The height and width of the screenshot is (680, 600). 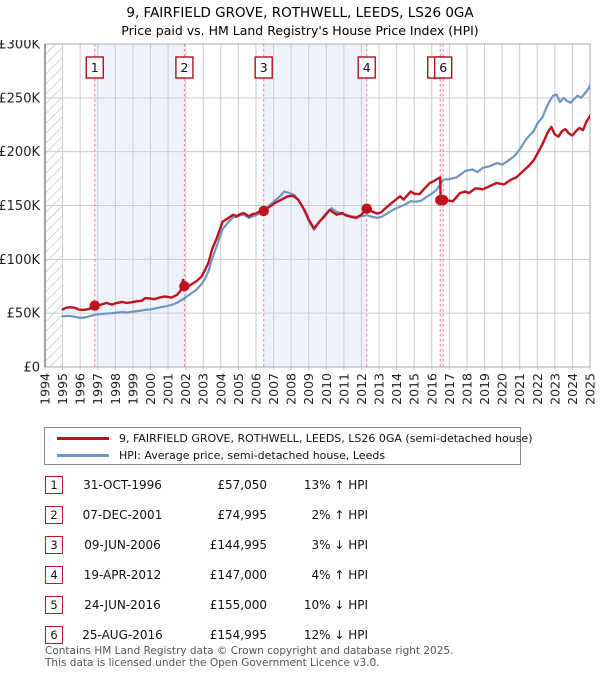 What do you see at coordinates (54, 635) in the screenshot?
I see `transaction-number-badge: 6` at bounding box center [54, 635].